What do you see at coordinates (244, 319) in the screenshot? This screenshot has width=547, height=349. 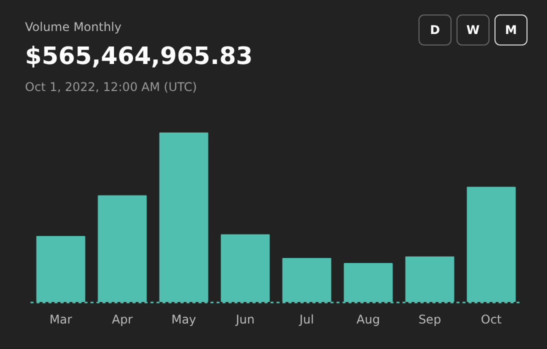 I see `x-tick-label: Jun` at bounding box center [244, 319].